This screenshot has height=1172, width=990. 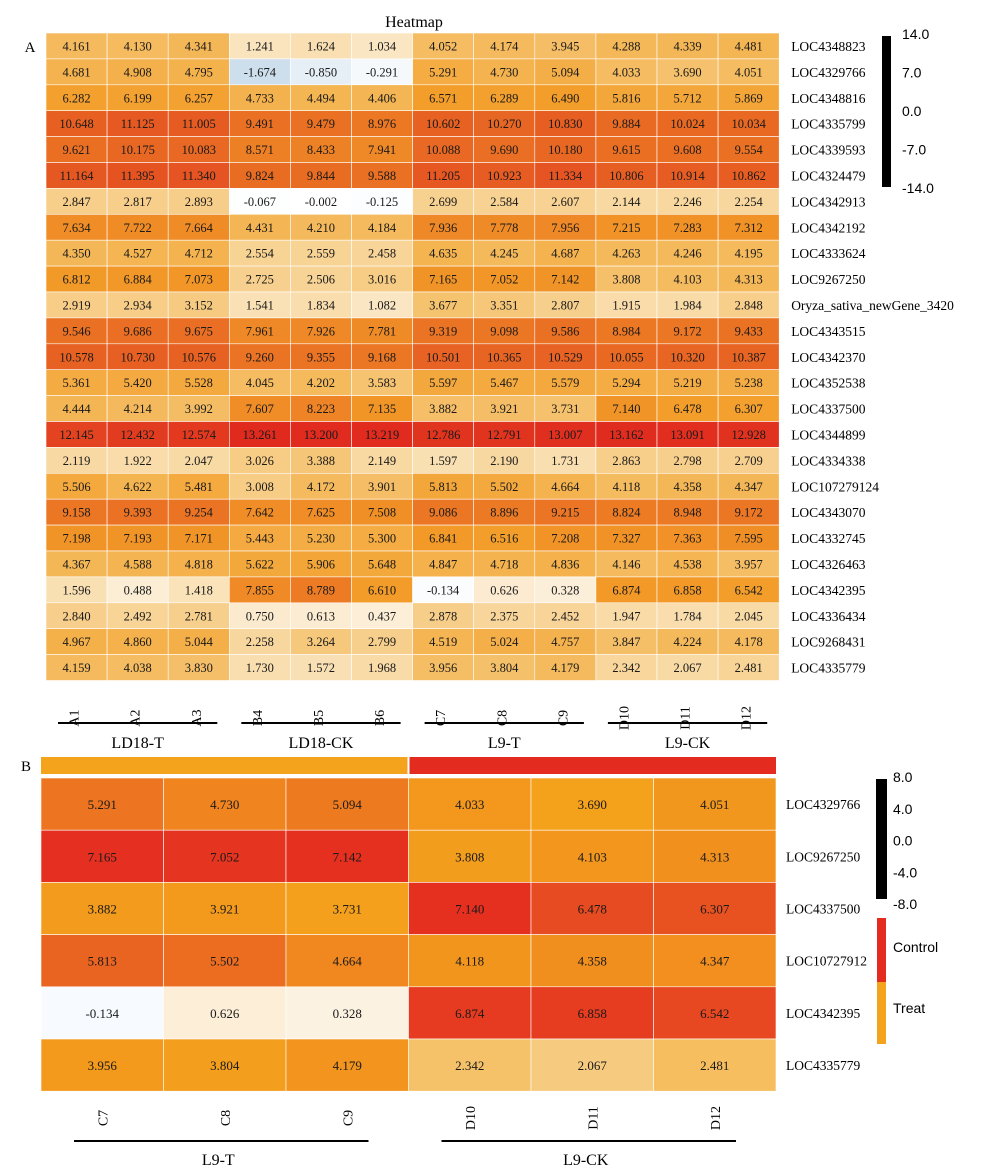 I want to click on cell-value-label: 5.502, so click(x=504, y=487).